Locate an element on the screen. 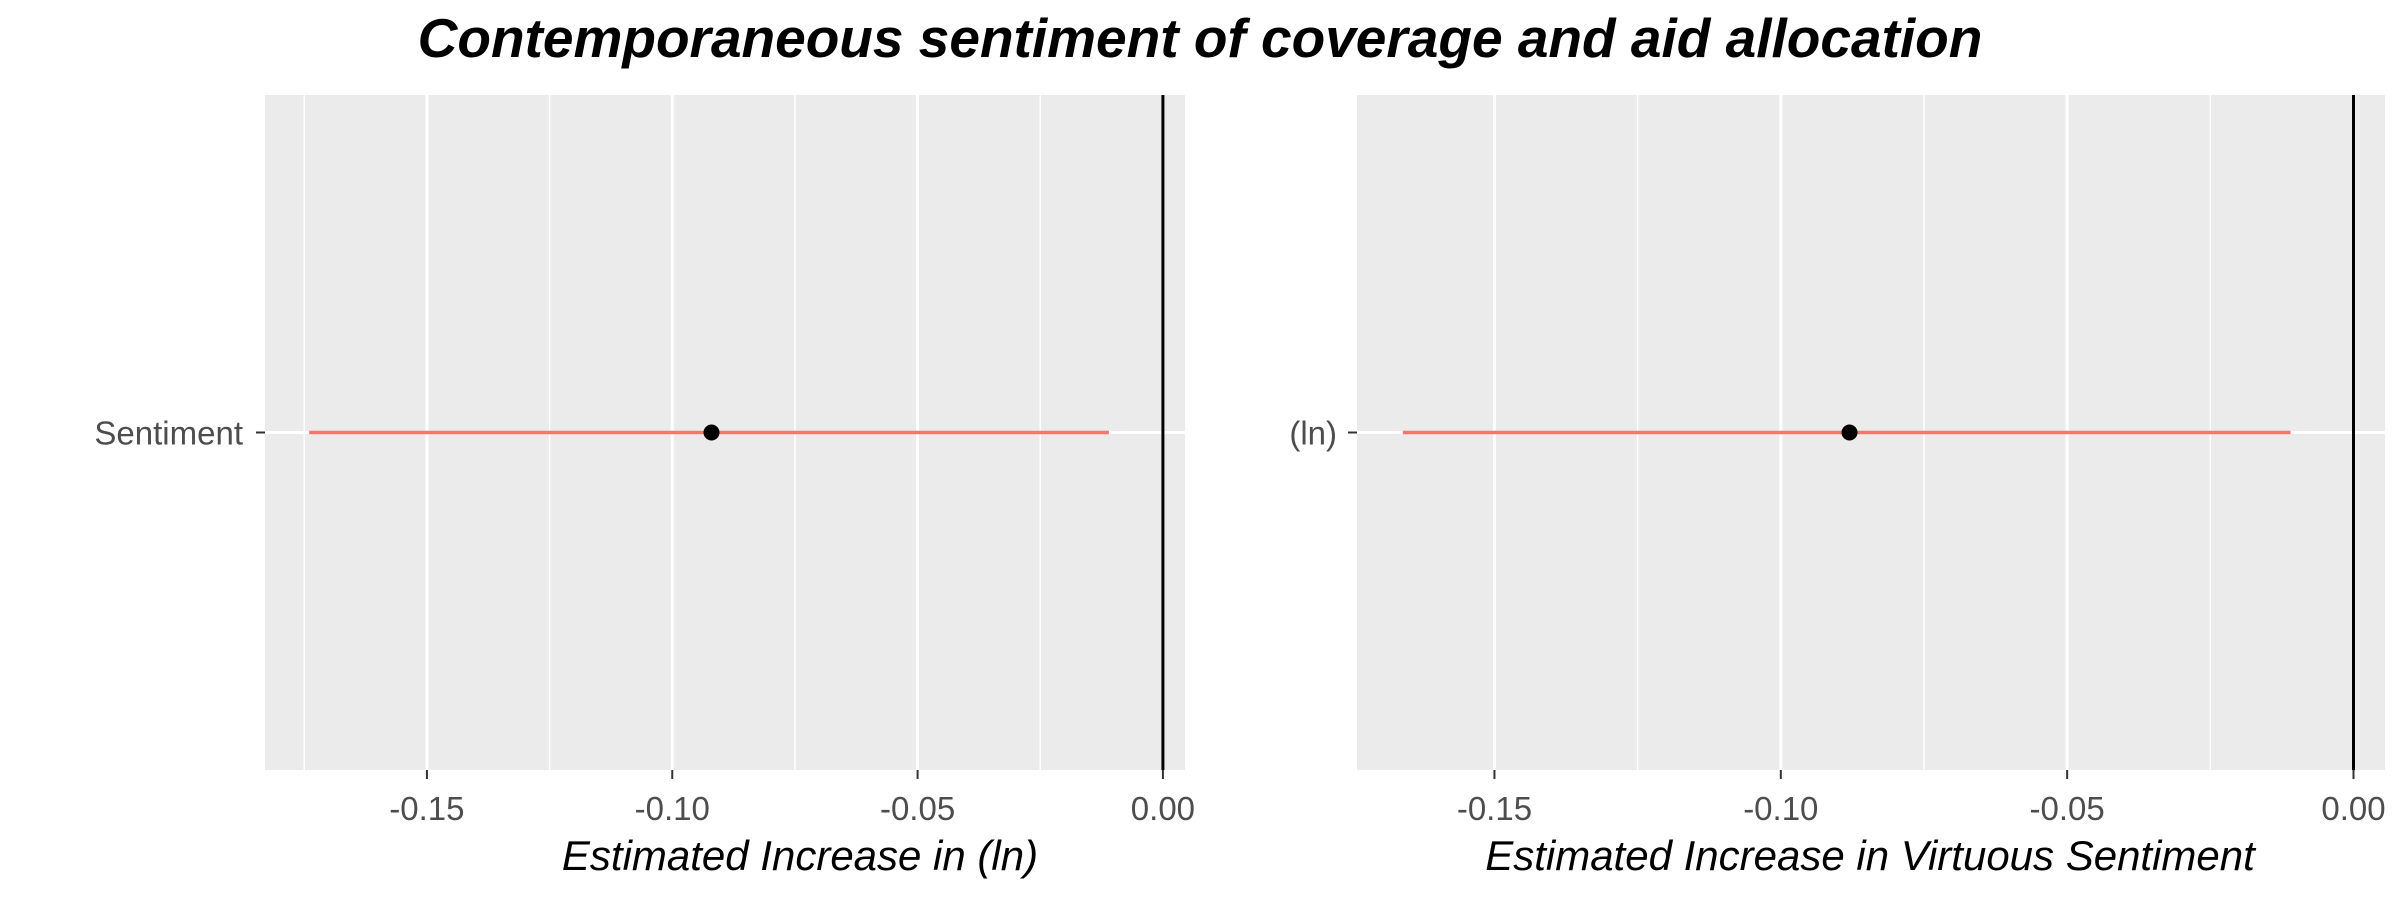 This screenshot has width=2400, height=900. y-category-label: (ln) is located at coordinates (1313, 433).